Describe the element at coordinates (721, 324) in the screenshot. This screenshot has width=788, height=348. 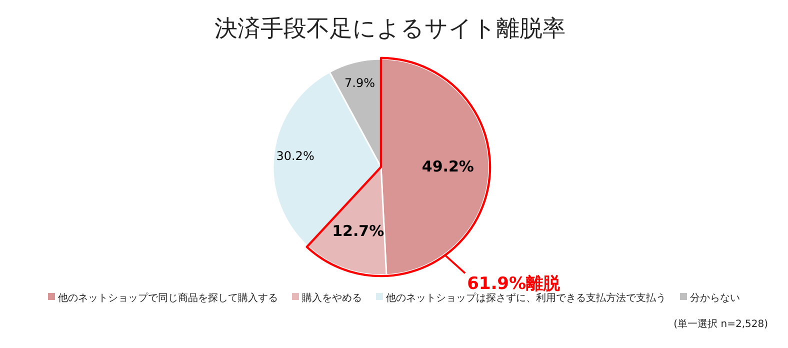
I see `annotation: (単一選択 n=2,528)` at that location.